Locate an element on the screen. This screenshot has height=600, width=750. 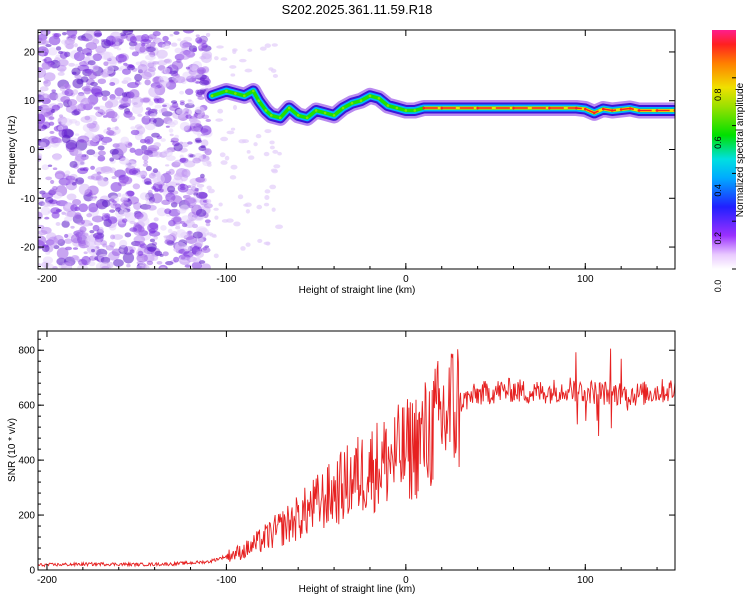
y-tick-label: 400 is located at coordinates (26, 461).